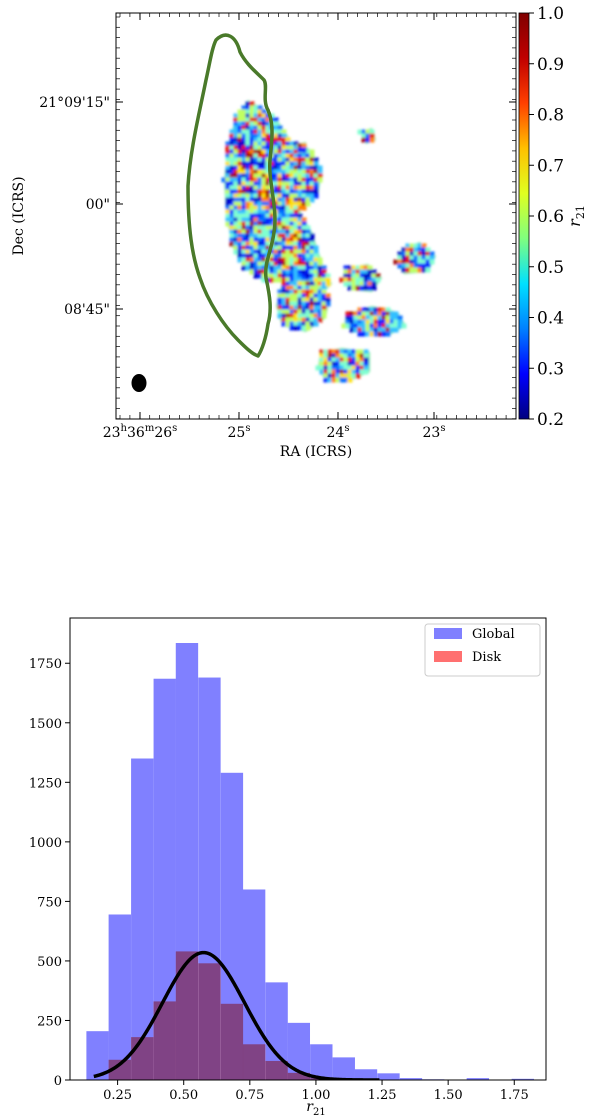 This screenshot has width=590, height=1118. I want to click on map-y-tick-label: 21°09'15", so click(74, 103).